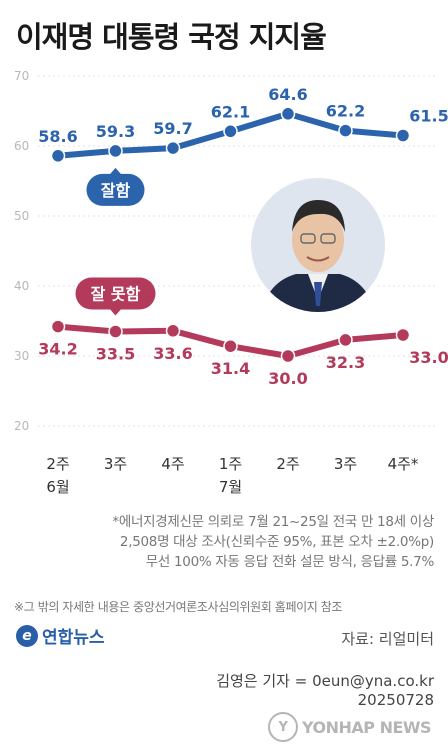 Image resolution: width=448 pixels, height=750 pixels. What do you see at coordinates (395, 700) in the screenshot?
I see `date-code: 20250728` at bounding box center [395, 700].